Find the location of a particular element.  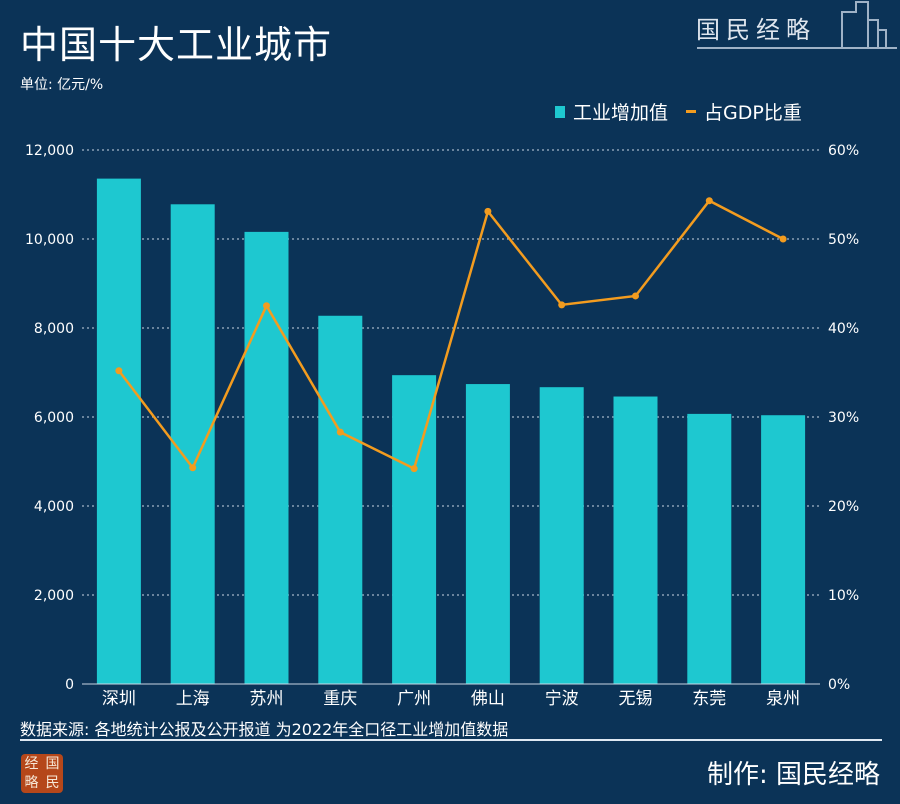

chart-title: 中国十大工业城市 is located at coordinates (176, 45).